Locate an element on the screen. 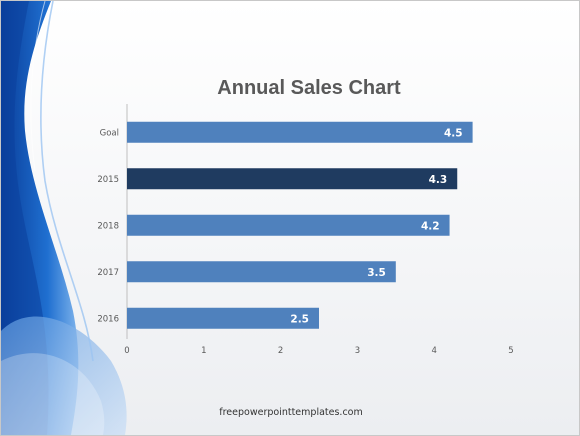 Image resolution: width=580 pixels, height=436 pixels. data-label-goal: 4.5 is located at coordinates (453, 133).